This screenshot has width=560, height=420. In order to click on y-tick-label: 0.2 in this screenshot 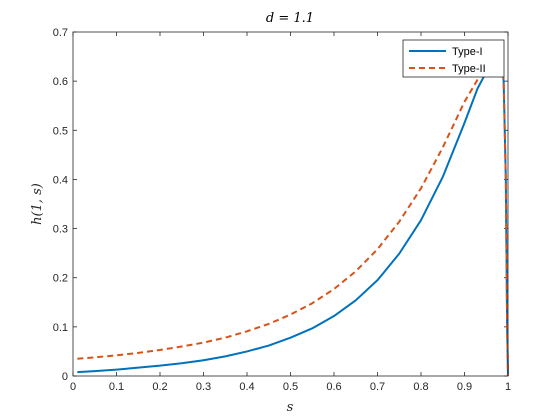, I will do `click(60, 279)`.